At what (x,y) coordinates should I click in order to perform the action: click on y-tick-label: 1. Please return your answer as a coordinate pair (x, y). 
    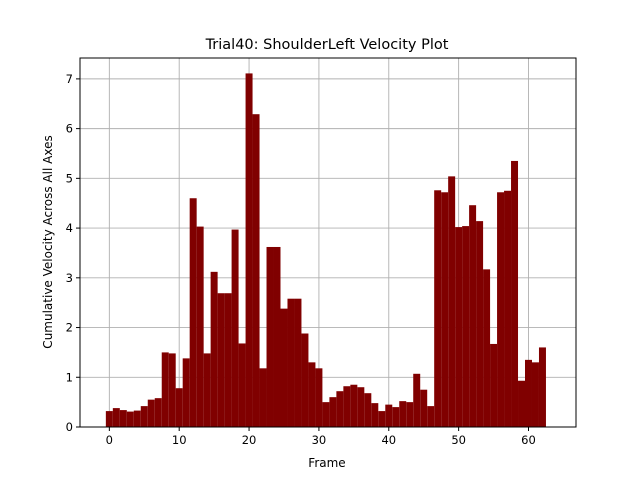
    Looking at the image, I should click on (69, 377).